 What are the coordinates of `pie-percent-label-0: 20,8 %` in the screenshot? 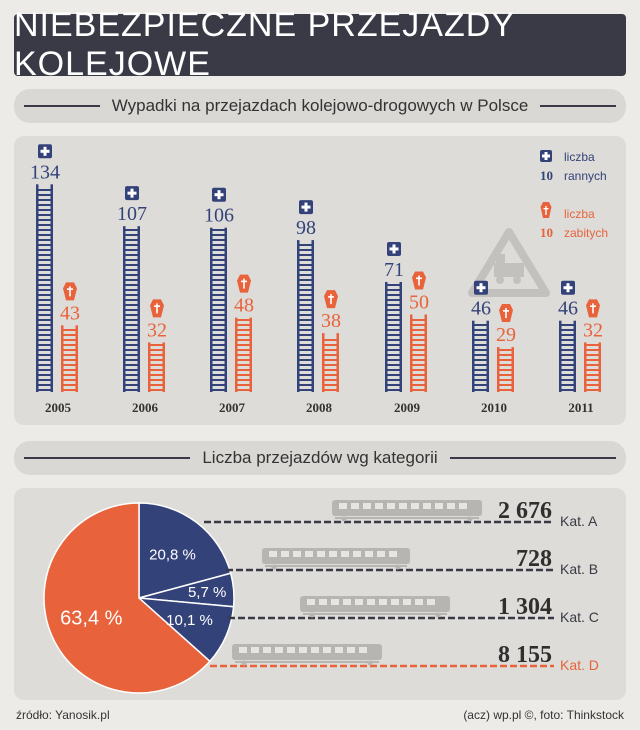 It's located at (172, 554).